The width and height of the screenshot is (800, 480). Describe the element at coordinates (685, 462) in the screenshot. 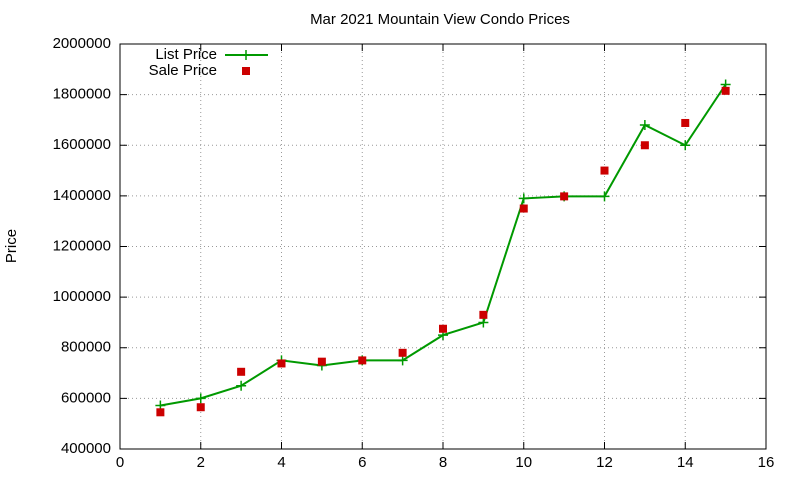

I see `x-tick-label: 14` at that location.